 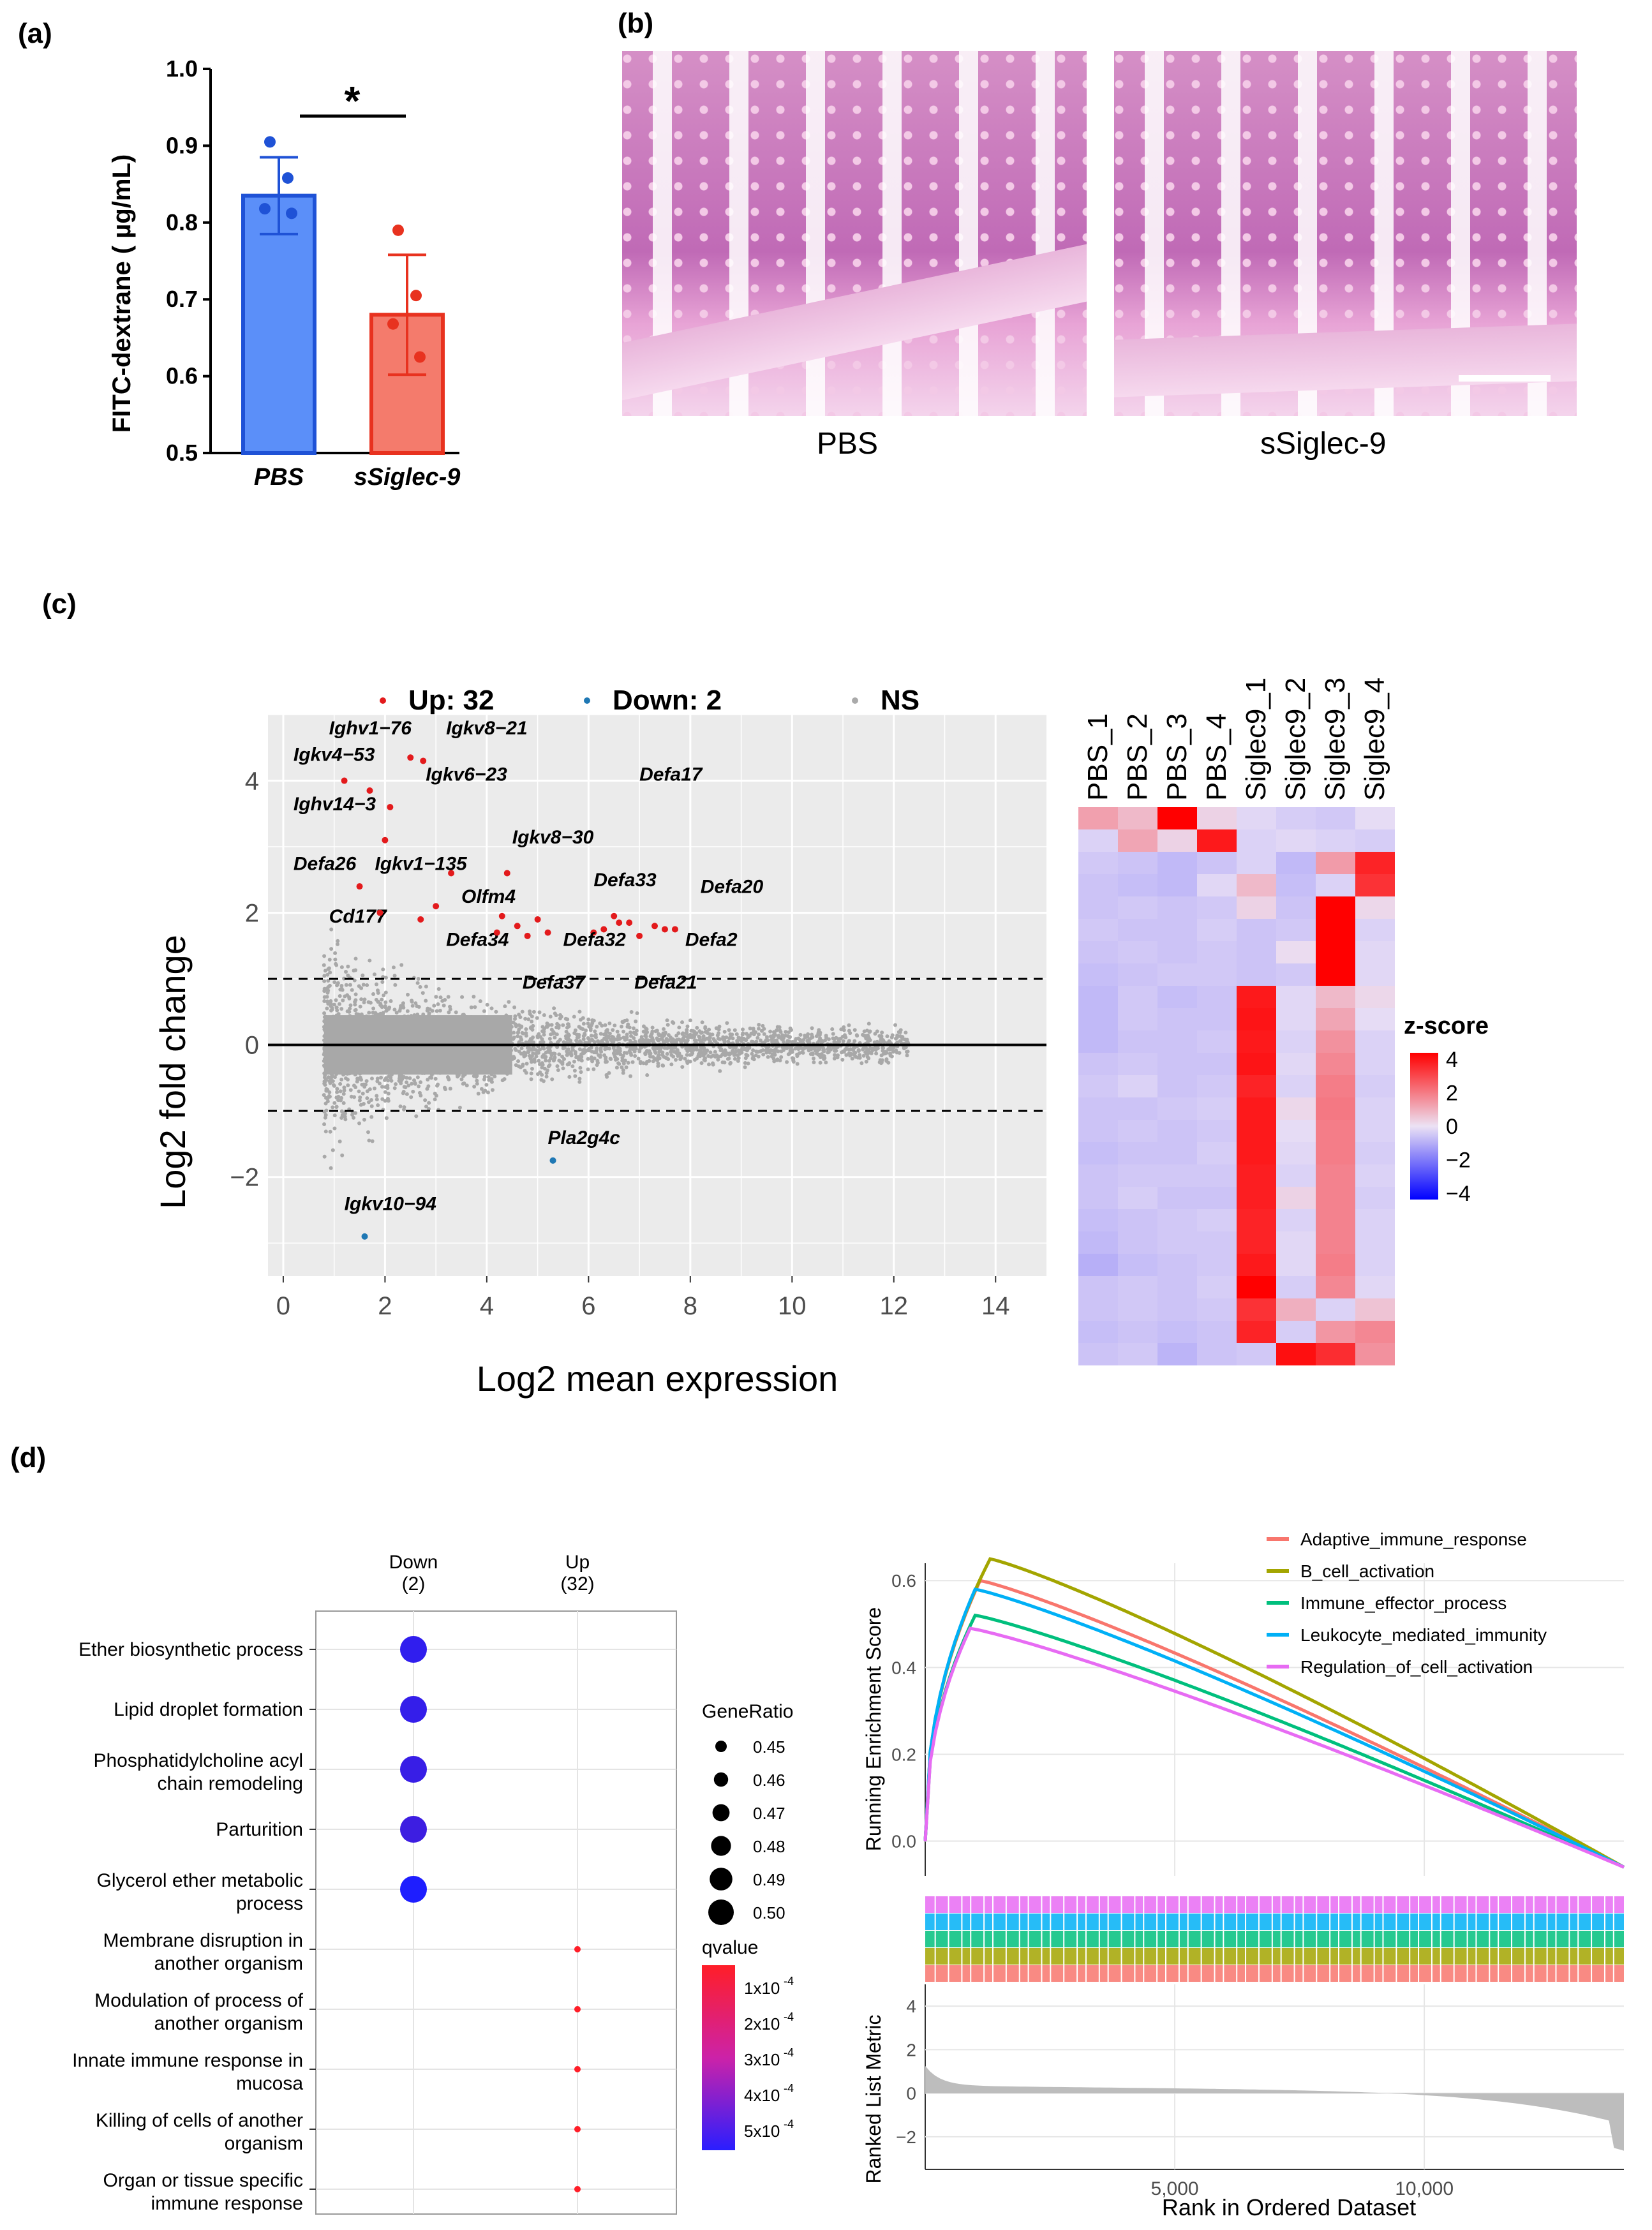 I want to click on significant-gene-point, so click(x=452, y=873).